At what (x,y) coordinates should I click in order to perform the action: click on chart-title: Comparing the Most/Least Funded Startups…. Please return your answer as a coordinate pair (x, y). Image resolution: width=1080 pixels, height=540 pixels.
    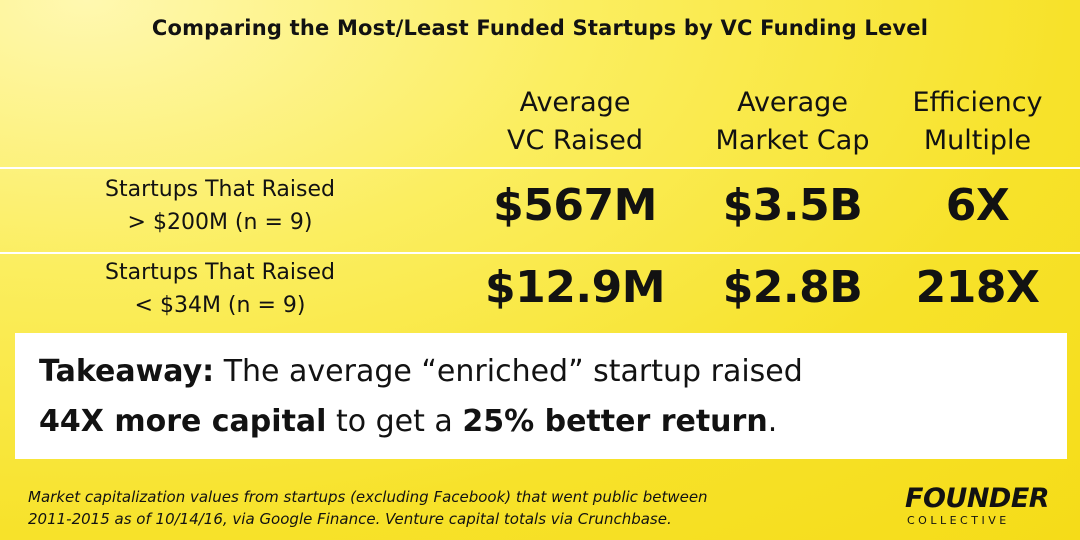
    Looking at the image, I should click on (540, 28).